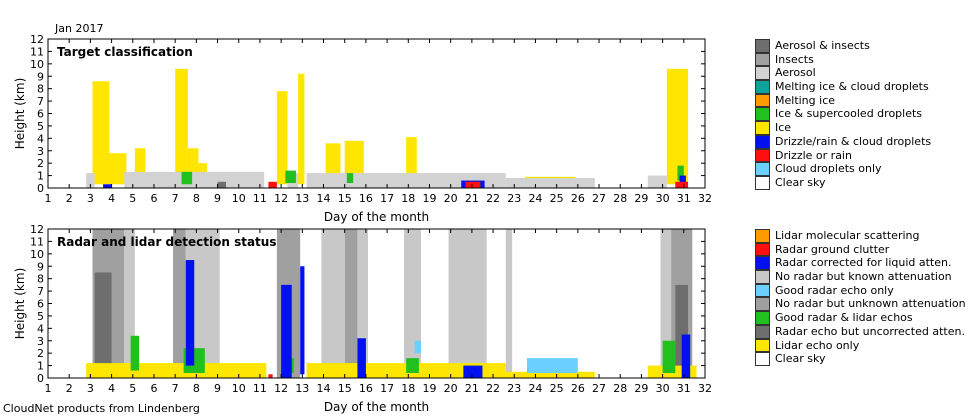  Describe the element at coordinates (40, 101) in the screenshot. I see `classification-ytick-label: 7` at that location.